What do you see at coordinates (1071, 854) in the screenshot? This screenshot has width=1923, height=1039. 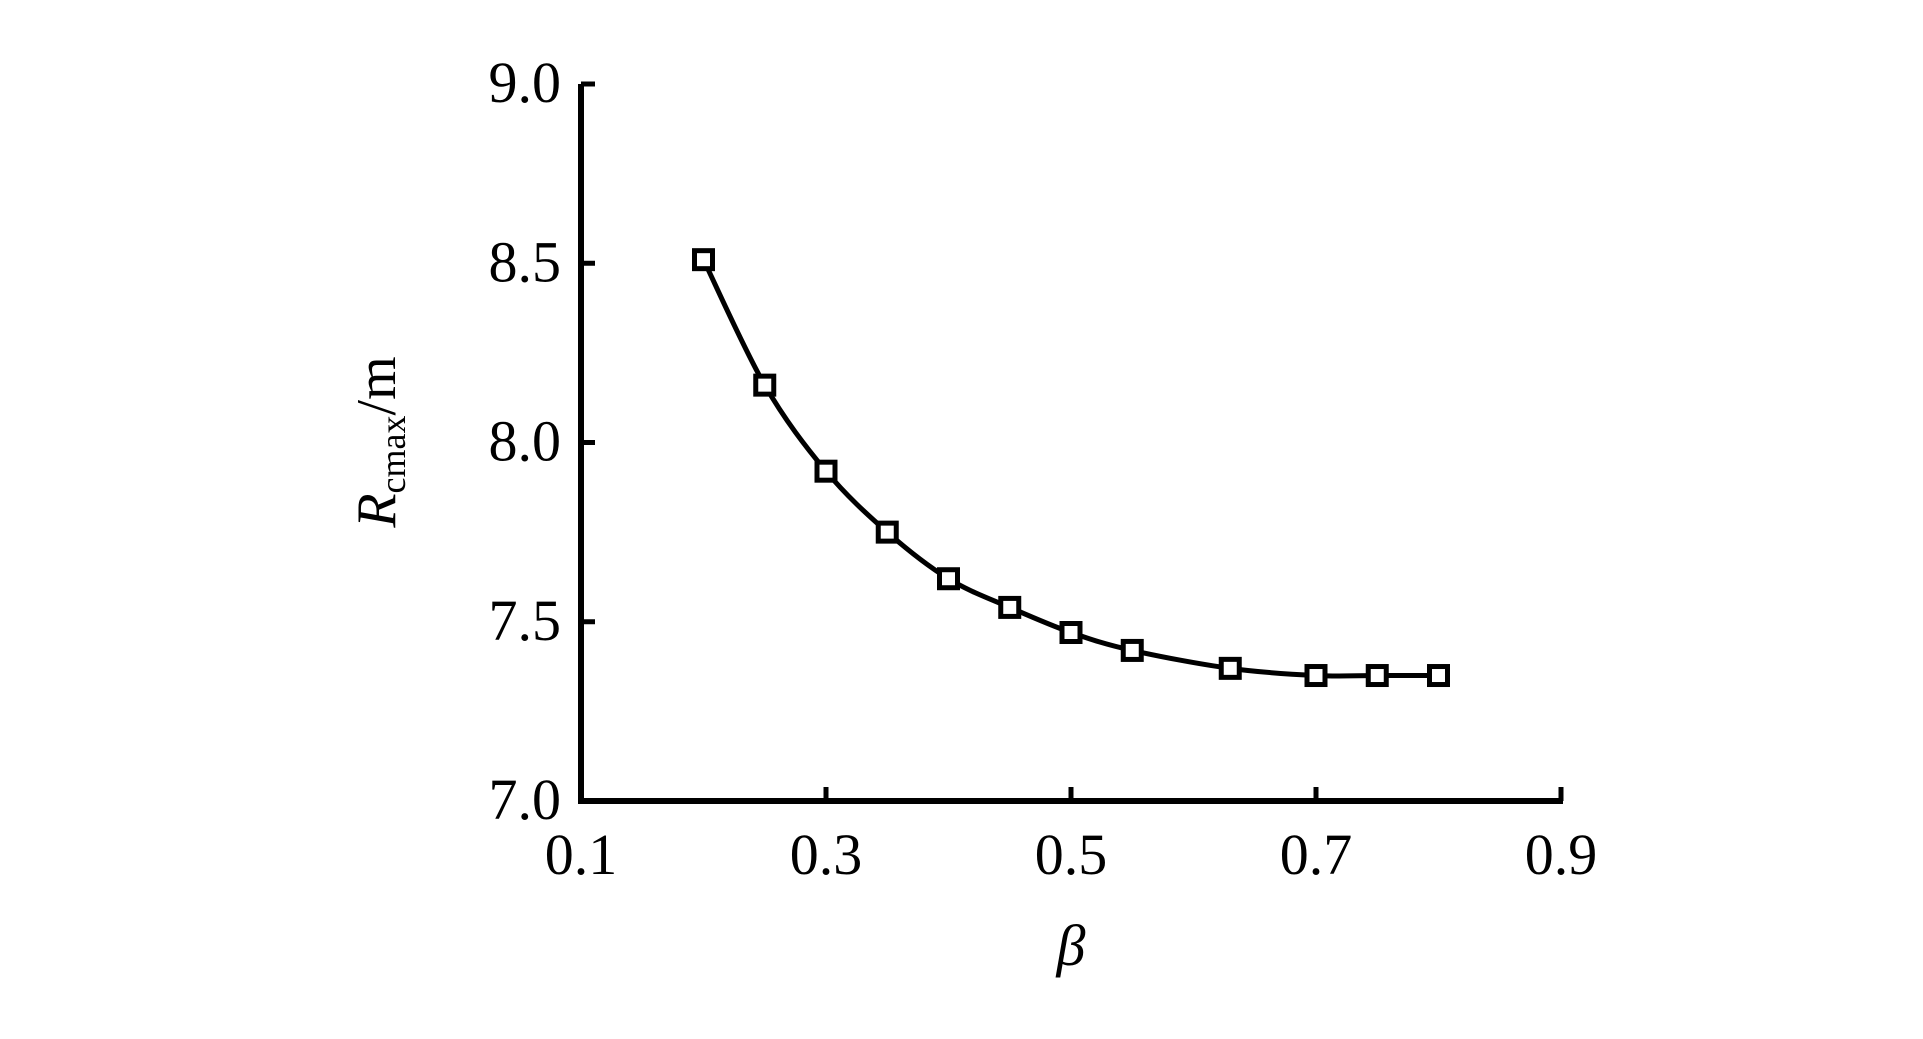 I see `x-tick-label: 0.5` at bounding box center [1071, 854].